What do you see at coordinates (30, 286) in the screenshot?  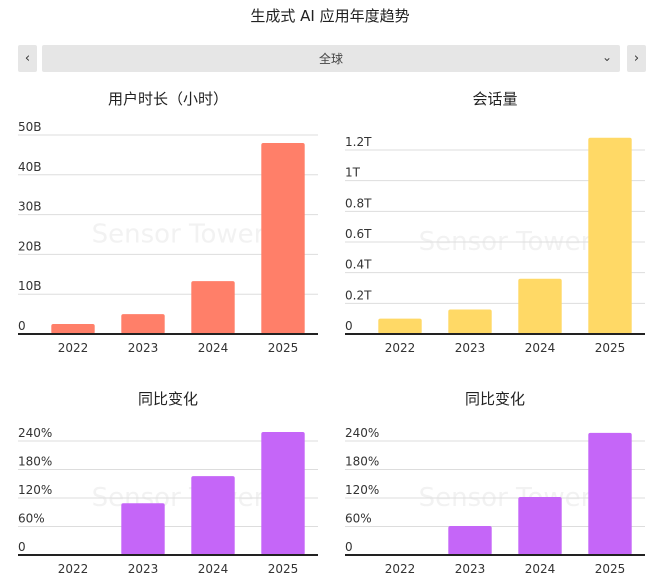 I see `y-tick-label: 10B` at bounding box center [30, 286].